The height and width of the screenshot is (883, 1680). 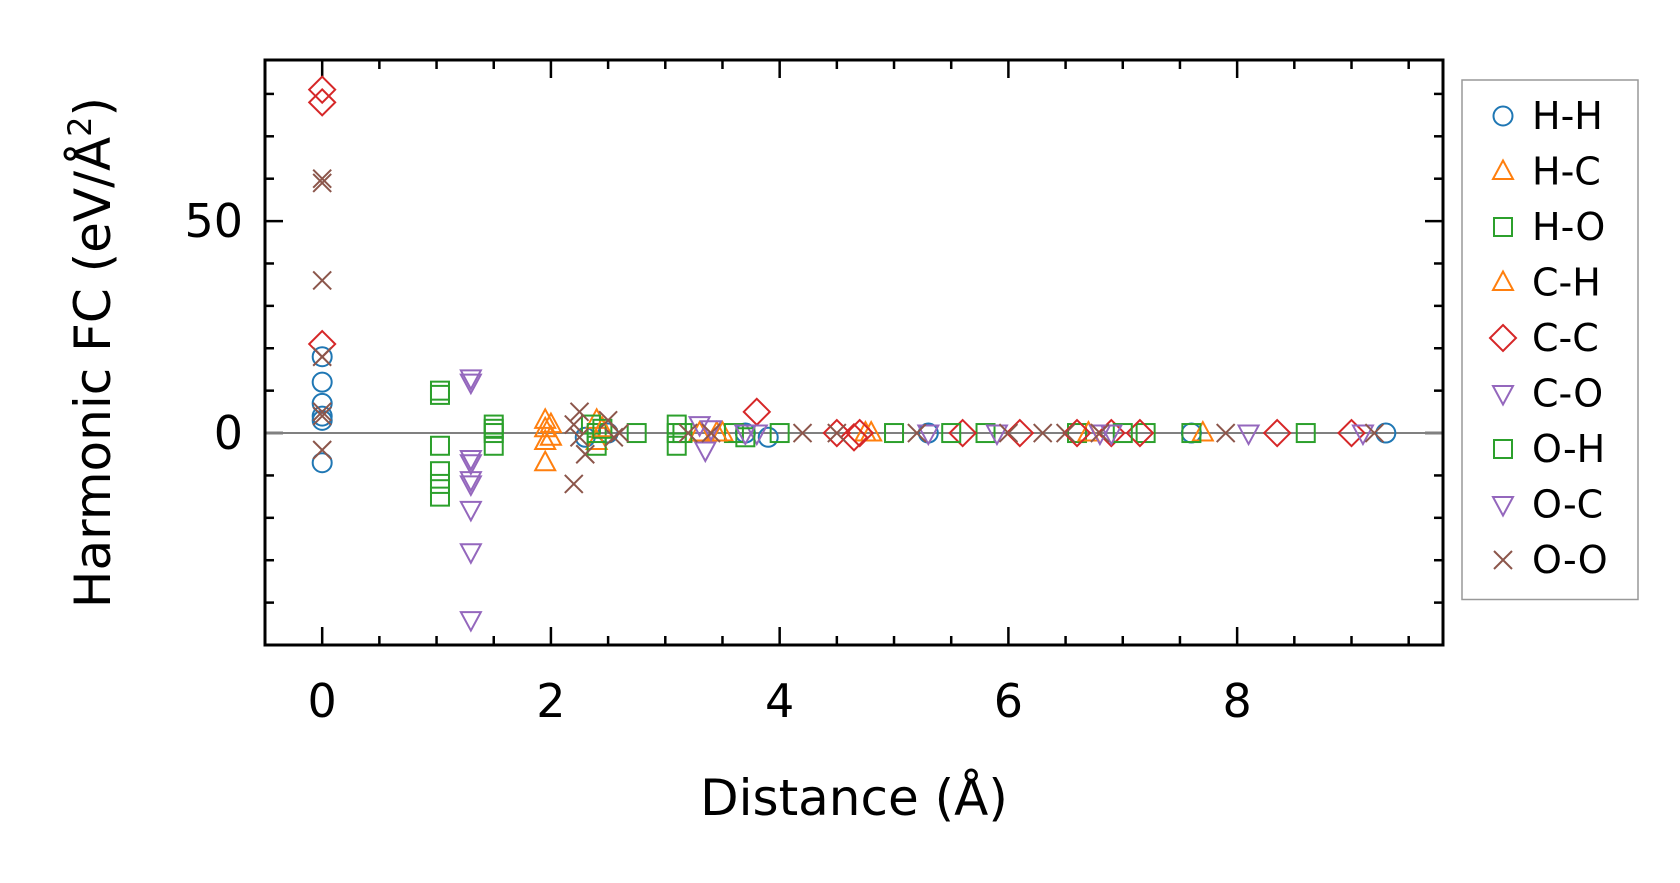 I want to click on y-axis-label: Harmonic FC (eV/Å2), so click(x=91, y=352).